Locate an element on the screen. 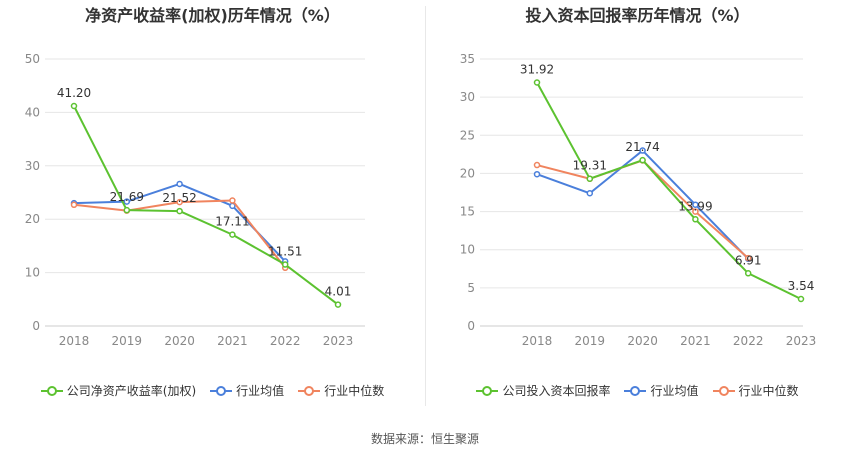 The height and width of the screenshot is (459, 850). roic-legend: 公司投入资本回报率 行业均值 行业中位数 is located at coordinates (637, 390).